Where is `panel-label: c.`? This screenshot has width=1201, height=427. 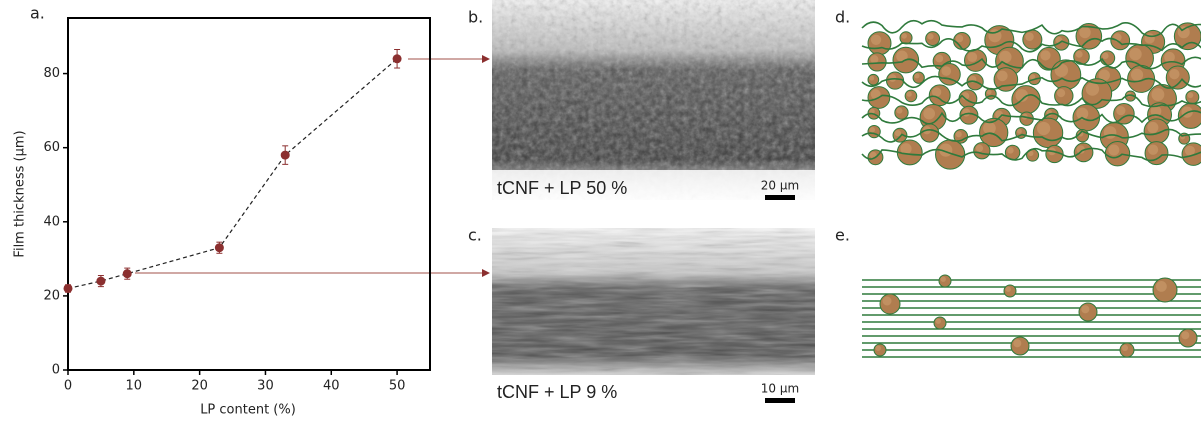 panel-label: c. is located at coordinates (475, 235).